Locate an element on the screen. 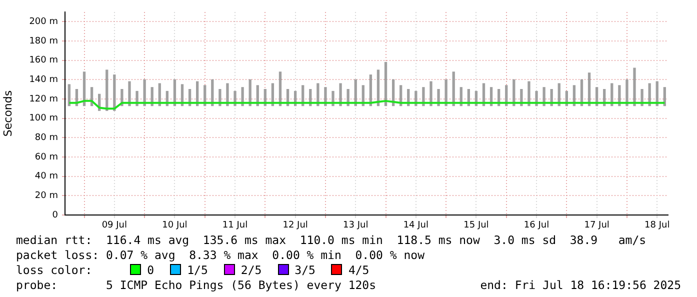 Image resolution: width=697 pixels, height=297 pixels. x-tick-label: 18 Jul is located at coordinates (657, 225).